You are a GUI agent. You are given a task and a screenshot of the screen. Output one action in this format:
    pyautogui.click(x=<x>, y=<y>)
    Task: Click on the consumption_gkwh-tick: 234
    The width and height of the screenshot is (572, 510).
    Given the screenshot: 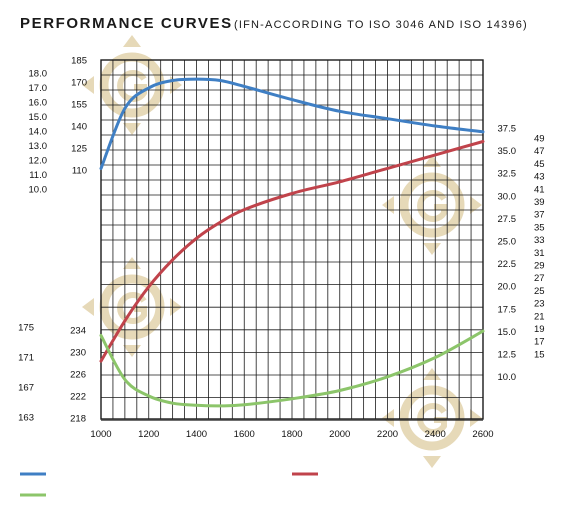 What is the action you would take?
    pyautogui.click(x=78, y=331)
    